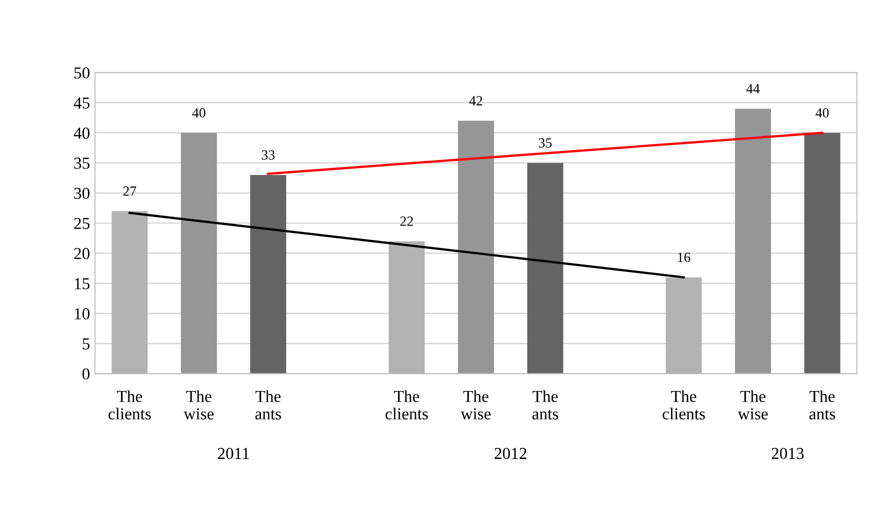  I want to click on data-label: 33, so click(268, 155).